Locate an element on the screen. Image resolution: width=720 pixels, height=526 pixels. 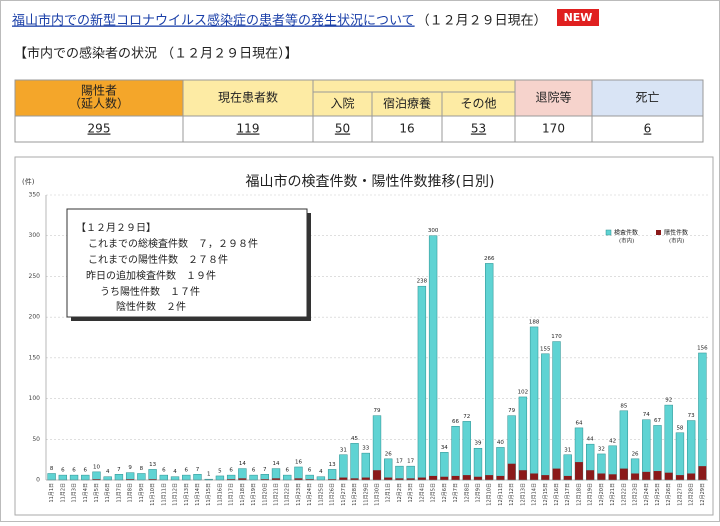
x-tick-label: 11月2日 is located at coordinates (63, 493).